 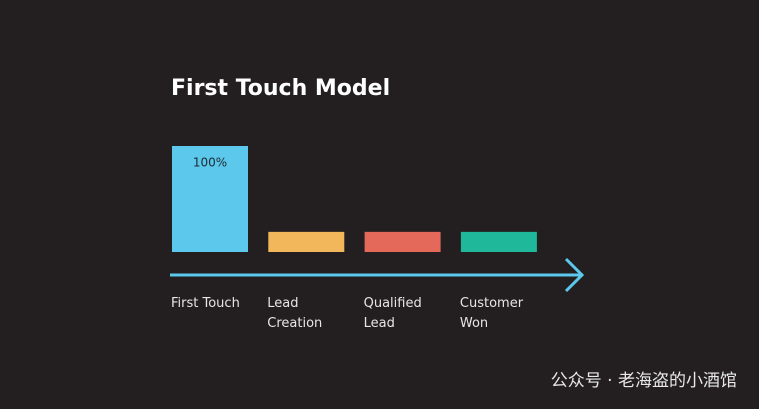 I want to click on x-tick-label: Lead Creation, so click(x=295, y=313).